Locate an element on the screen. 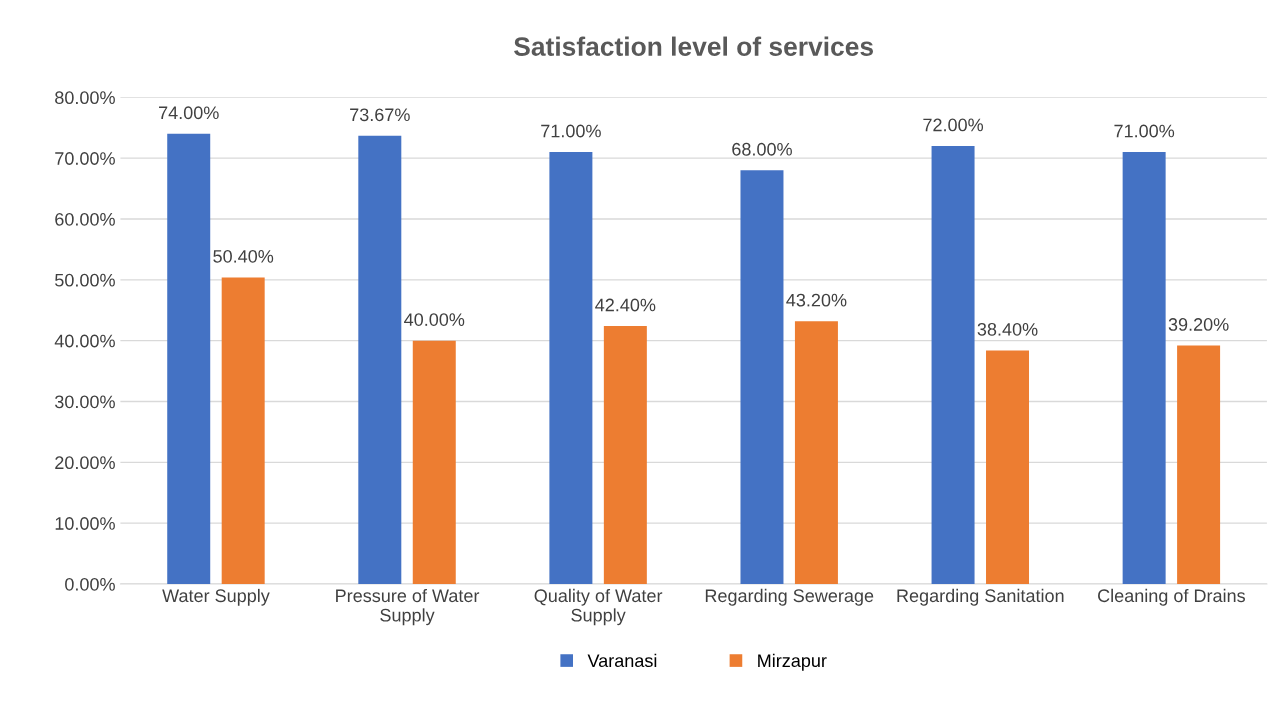  x-tick-label: Cleaning of Drains is located at coordinates (1171, 597).